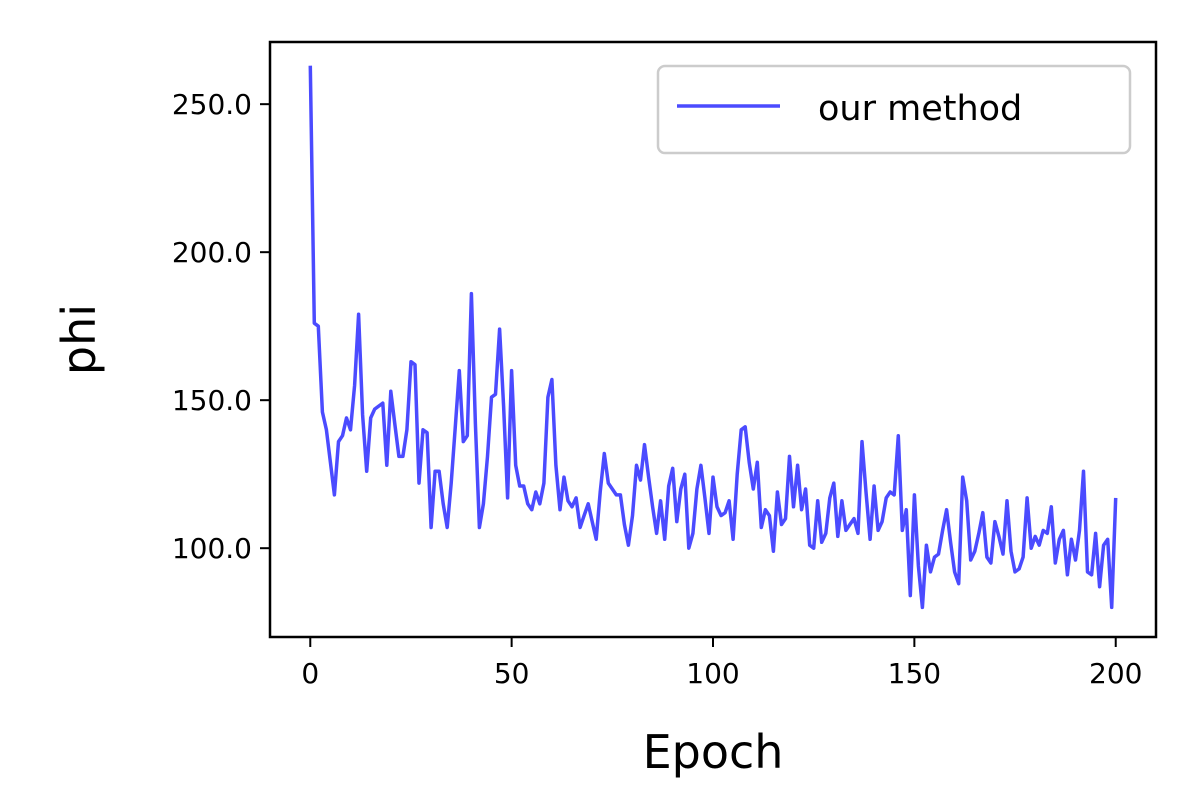  Describe the element at coordinates (212, 548) in the screenshot. I see `y-tick-label: 100.0` at that location.